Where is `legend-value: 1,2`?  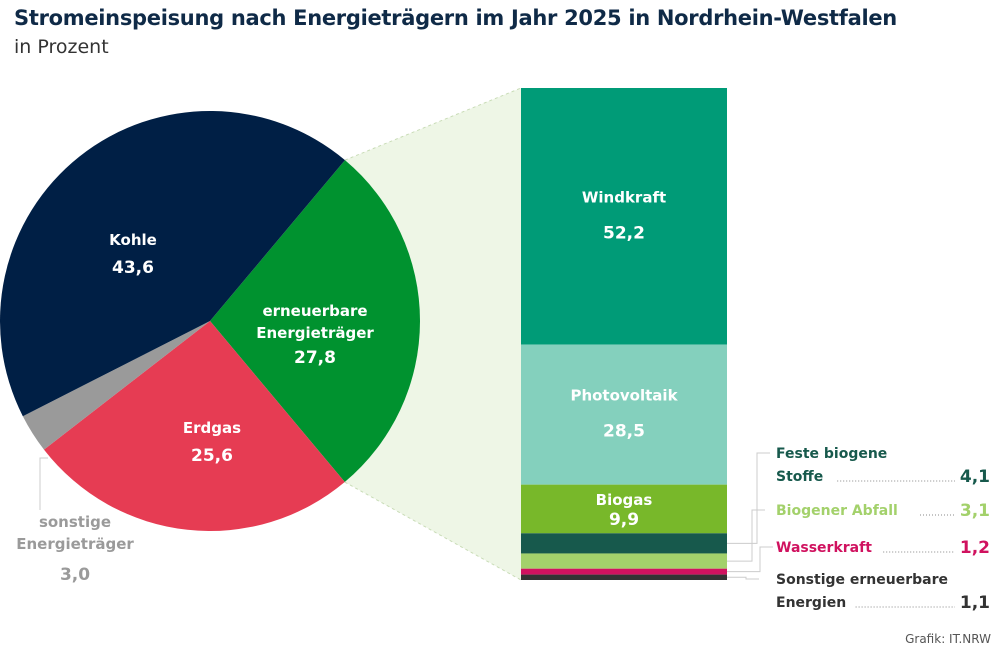 legend-value: 1,2 is located at coordinates (975, 548).